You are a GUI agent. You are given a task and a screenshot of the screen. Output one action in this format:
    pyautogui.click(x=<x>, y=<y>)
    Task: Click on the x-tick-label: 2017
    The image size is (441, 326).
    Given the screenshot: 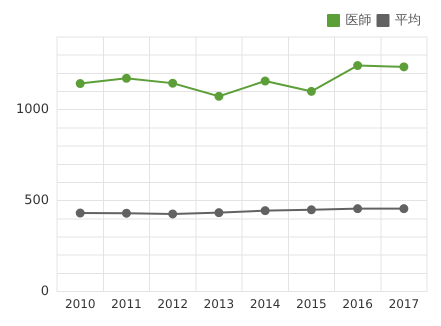 What is the action you would take?
    pyautogui.click(x=404, y=303)
    